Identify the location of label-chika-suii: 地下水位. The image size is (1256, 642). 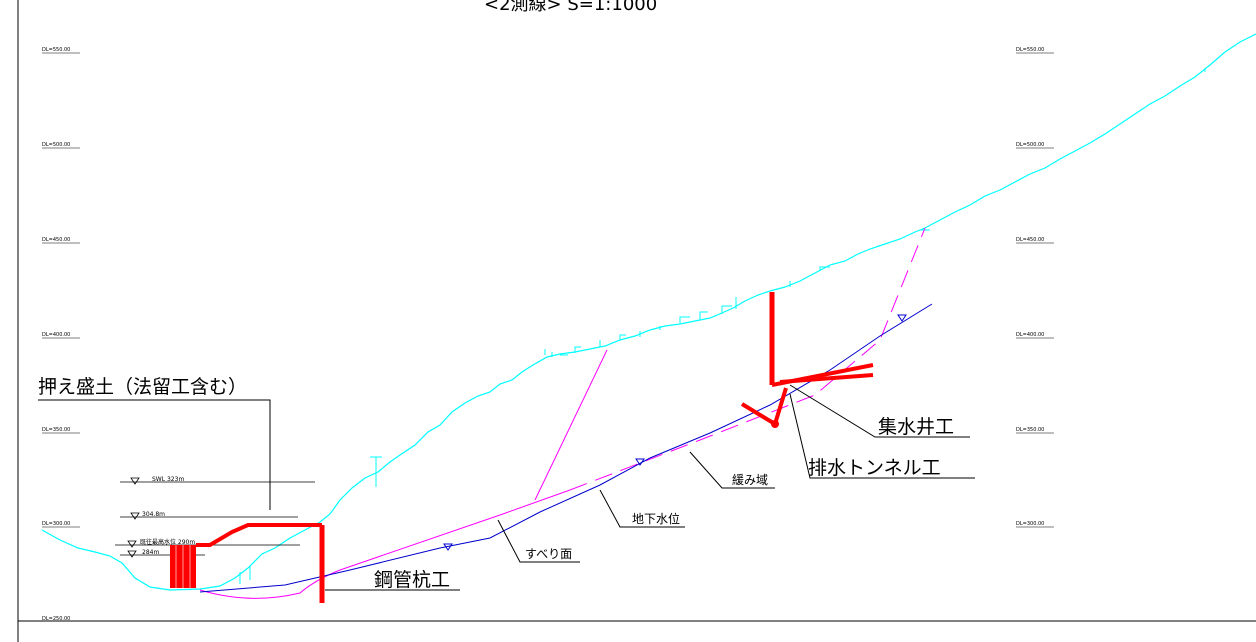
(656, 518).